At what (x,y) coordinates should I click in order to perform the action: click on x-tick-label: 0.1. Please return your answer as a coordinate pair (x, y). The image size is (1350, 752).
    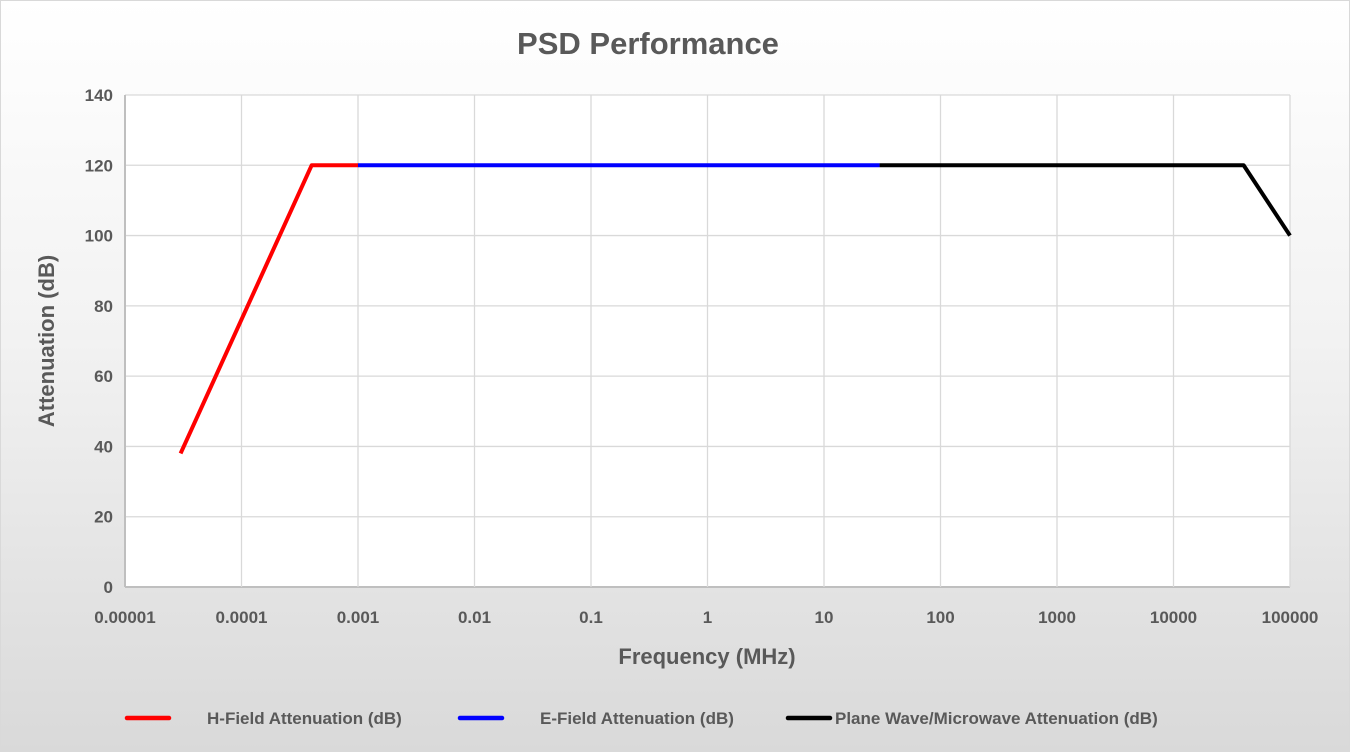
    Looking at the image, I should click on (591, 617).